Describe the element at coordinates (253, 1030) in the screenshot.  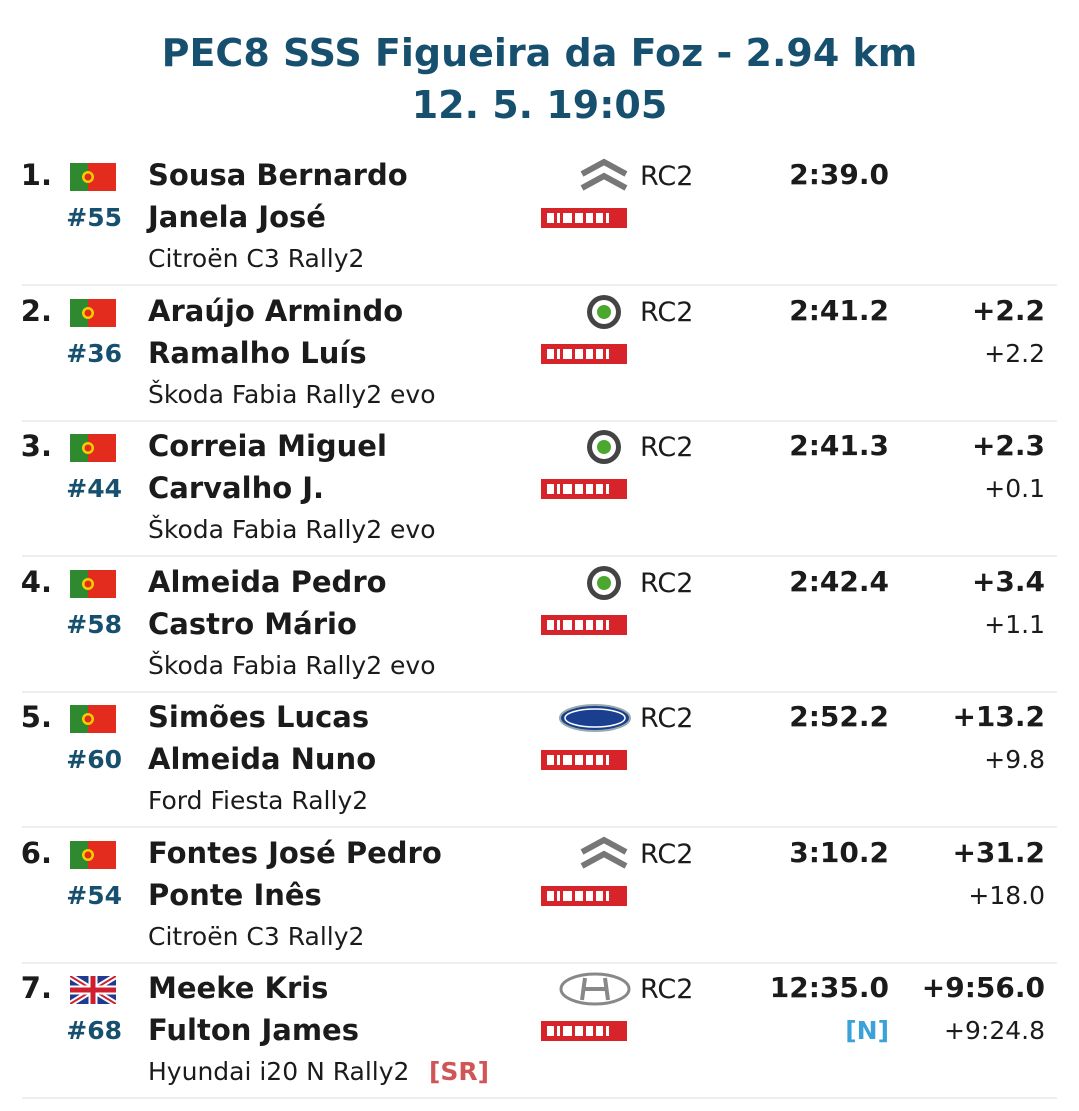
I see `codriver: Fulton James` at that location.